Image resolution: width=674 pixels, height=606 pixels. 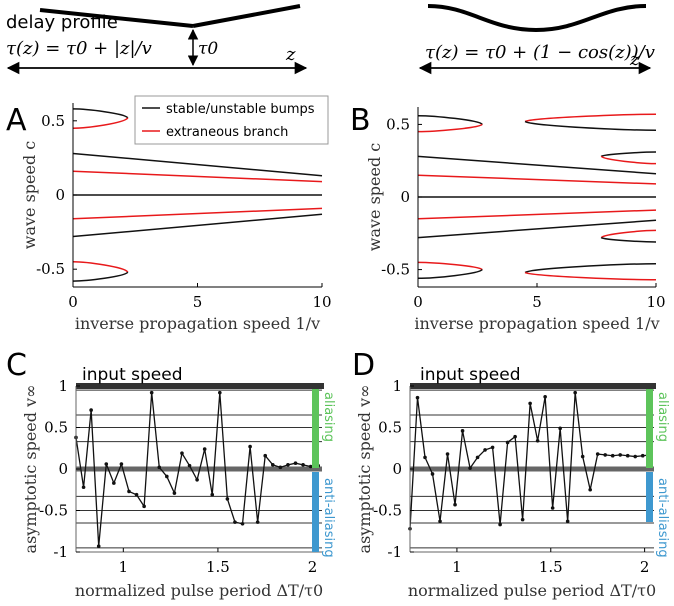 What do you see at coordinates (363, 365) in the screenshot?
I see `panel-letter-d: D` at bounding box center [363, 365].